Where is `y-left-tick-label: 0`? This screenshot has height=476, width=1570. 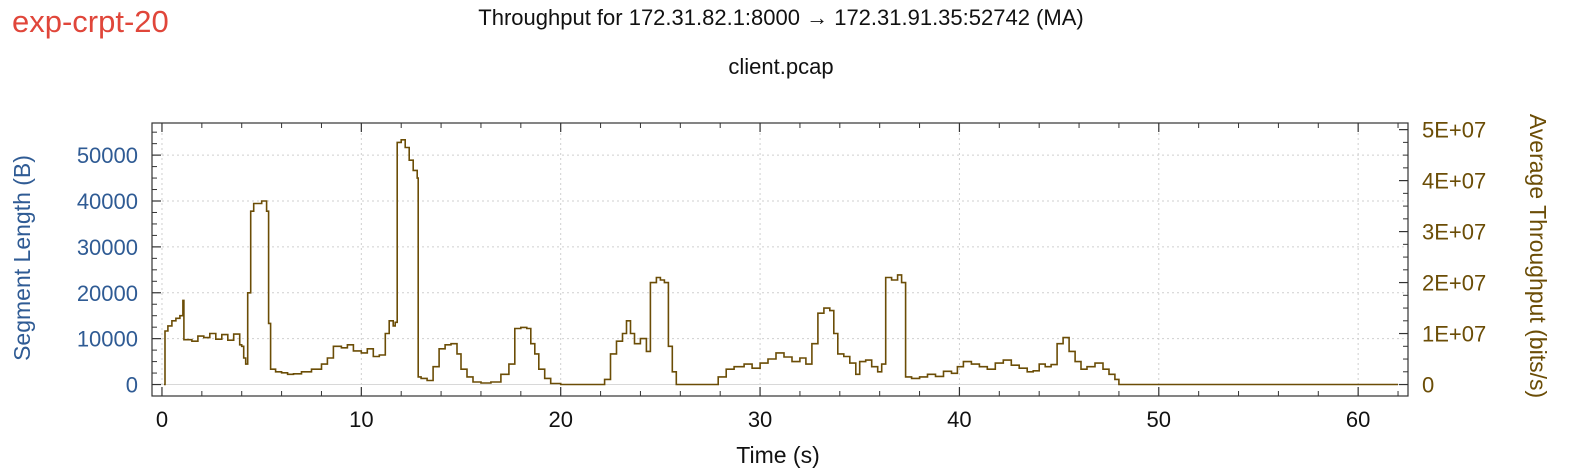 y-left-tick-label: 0 is located at coordinates (132, 385).